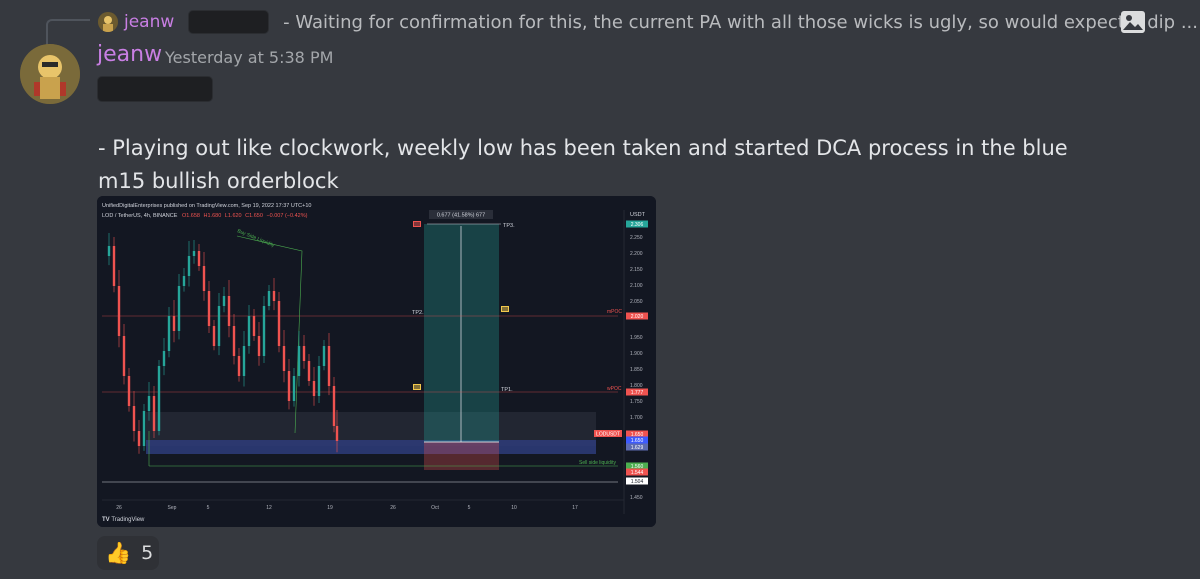  What do you see at coordinates (347, 508) in the screenshot?
I see `time-axis: 26 Sep 5 12 19 26 Oct 5 10 17` at bounding box center [347, 508].